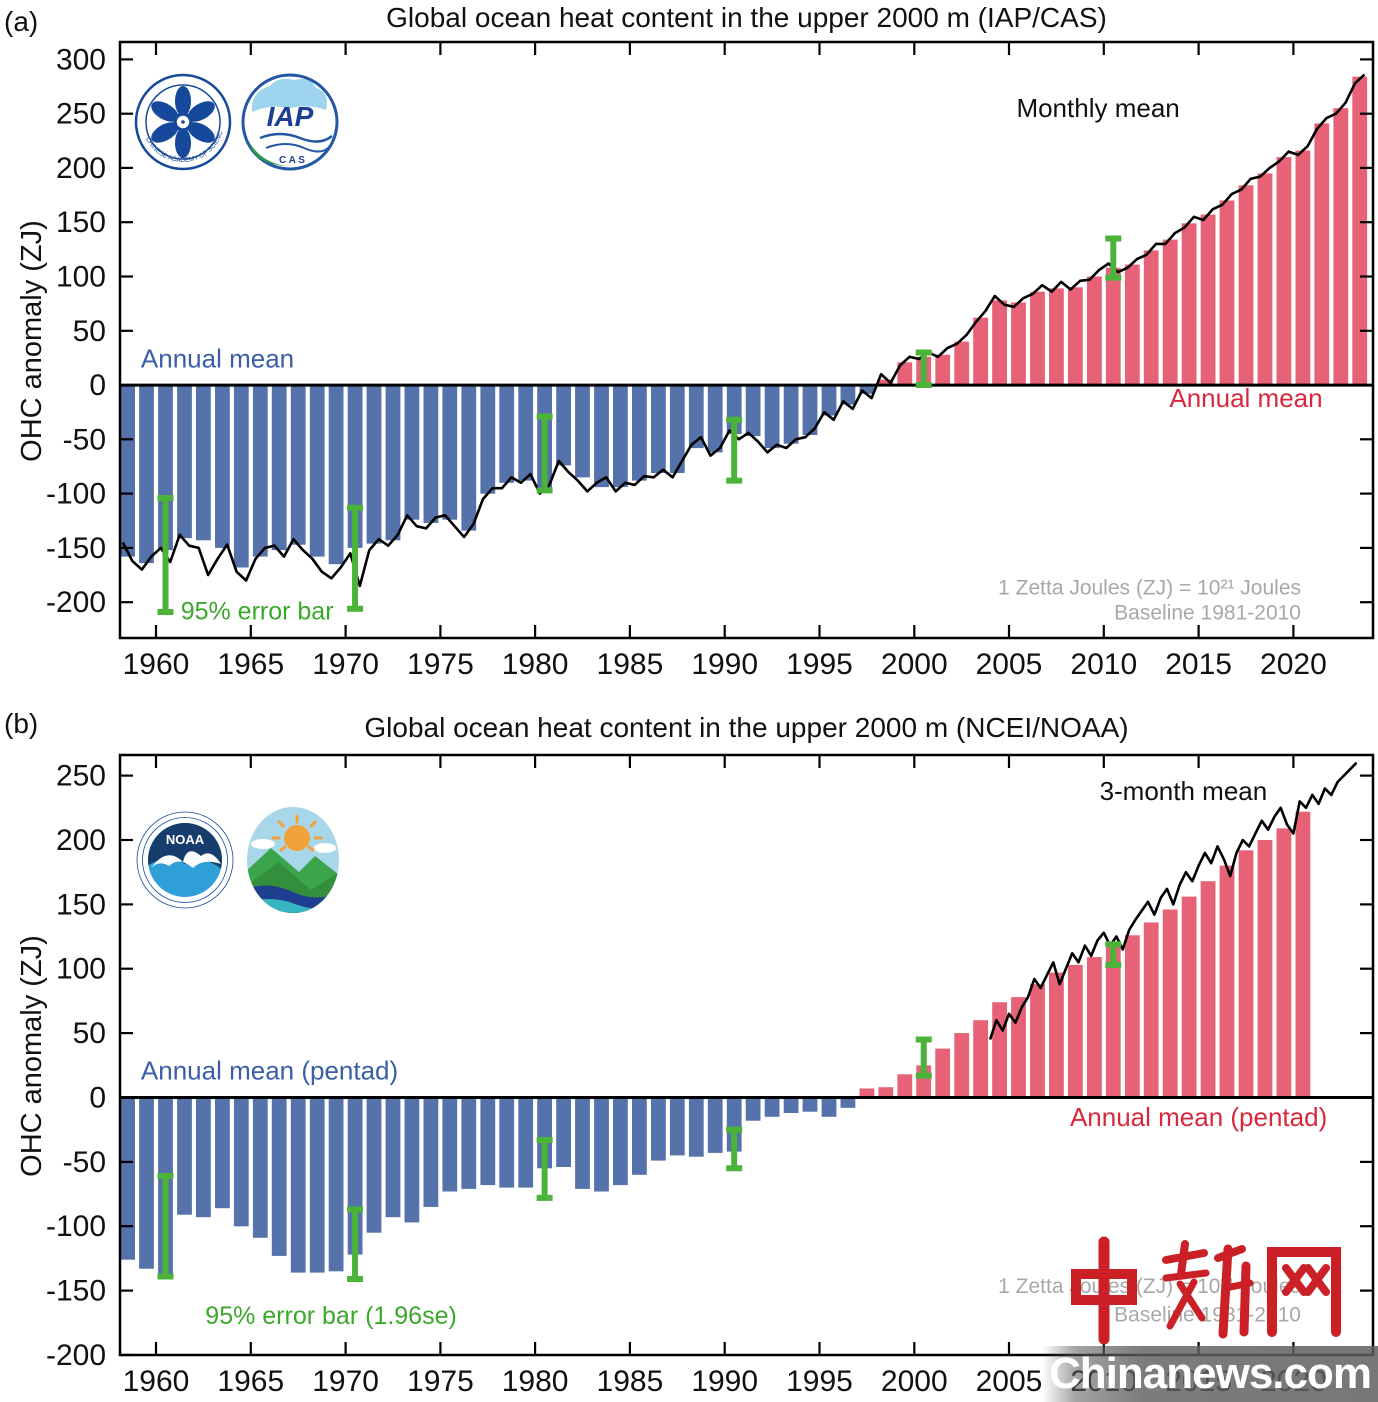  Describe the element at coordinates (431, 454) in the screenshot. I see `bar-1974` at that location.